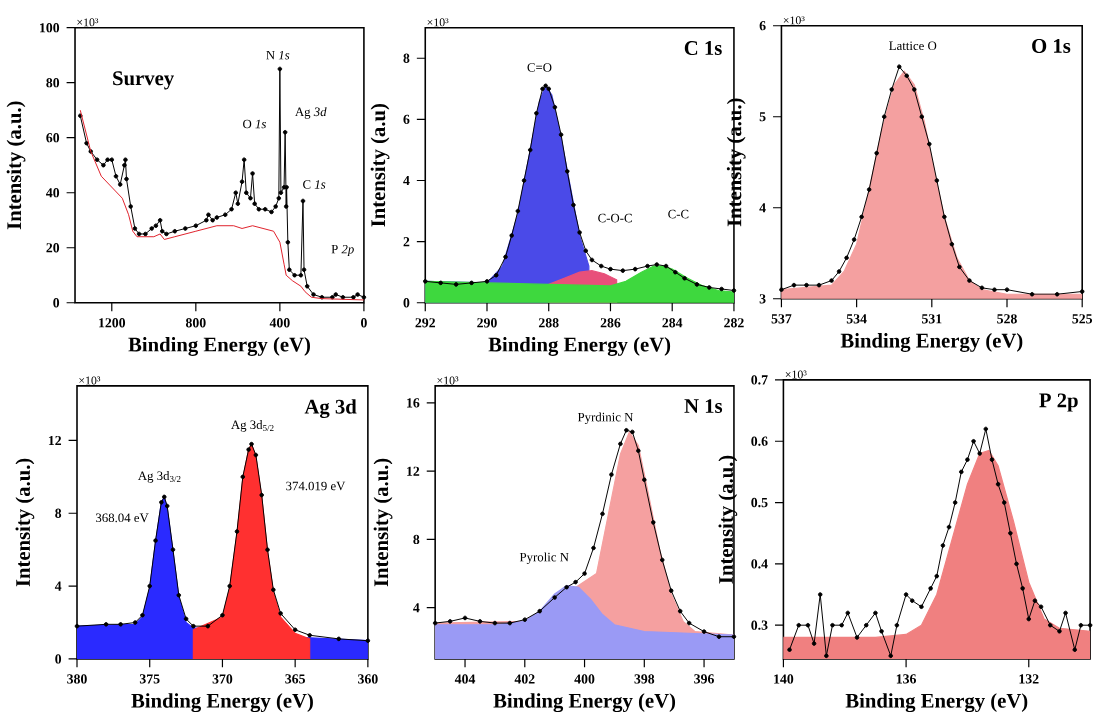  Describe the element at coordinates (330, 408) in the screenshot. I see `text: Ag 3d` at that location.